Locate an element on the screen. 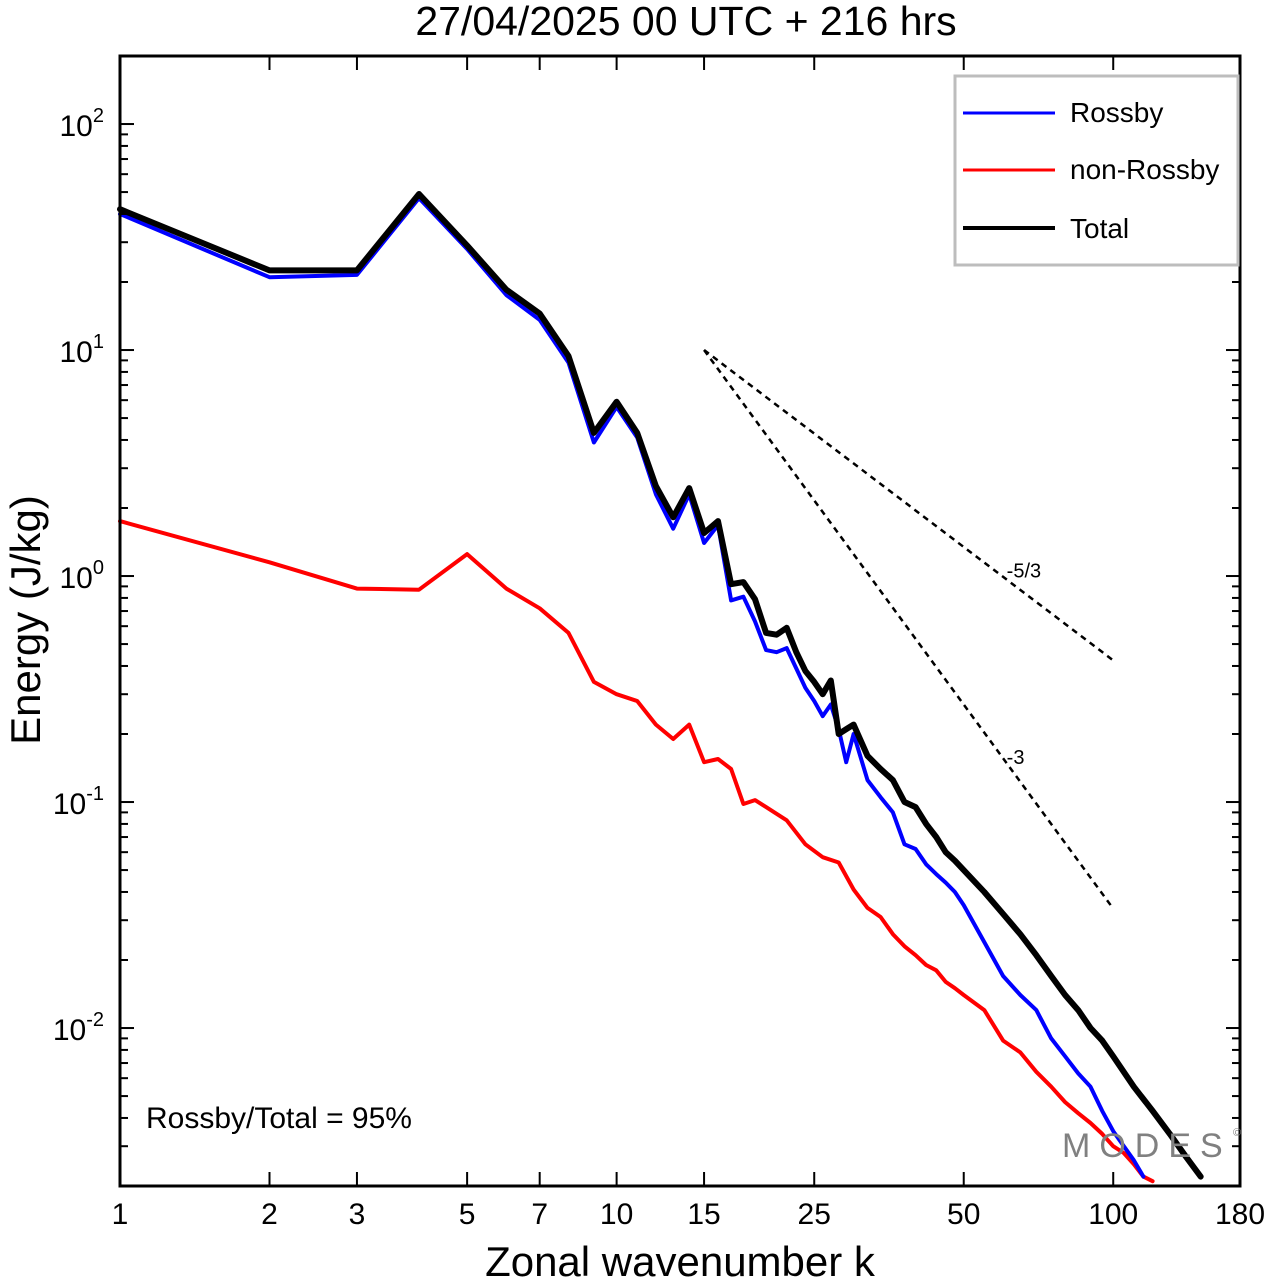 This screenshot has height=1281, width=1280. y-tick-label: 10¹ is located at coordinates (82, 350).